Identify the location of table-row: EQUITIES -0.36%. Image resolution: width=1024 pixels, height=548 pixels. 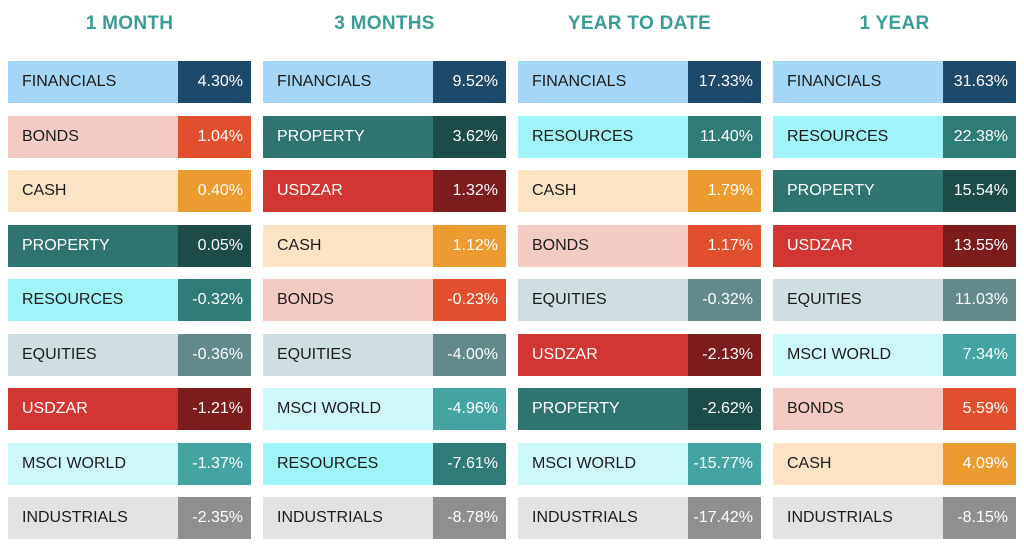
(129, 355).